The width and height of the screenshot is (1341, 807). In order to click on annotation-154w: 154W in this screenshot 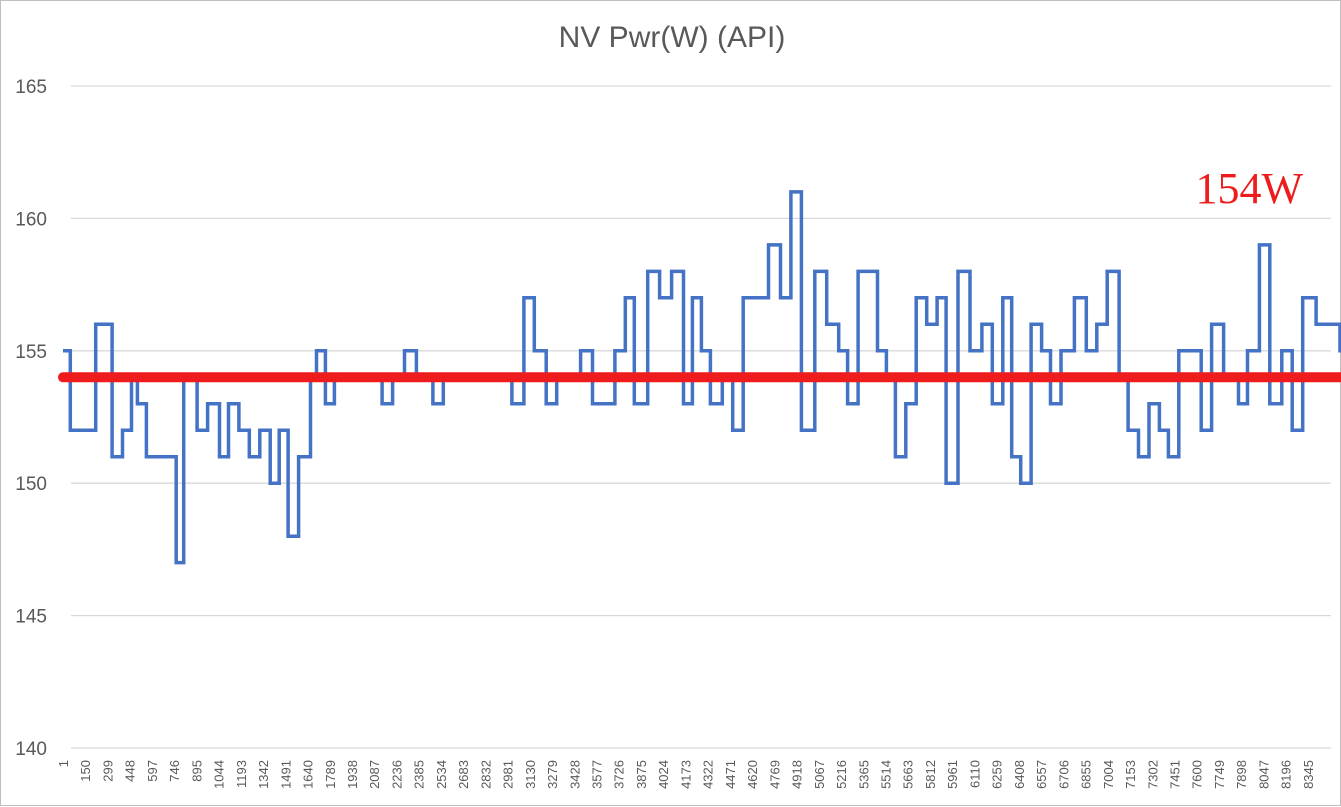, I will do `click(1249, 188)`.